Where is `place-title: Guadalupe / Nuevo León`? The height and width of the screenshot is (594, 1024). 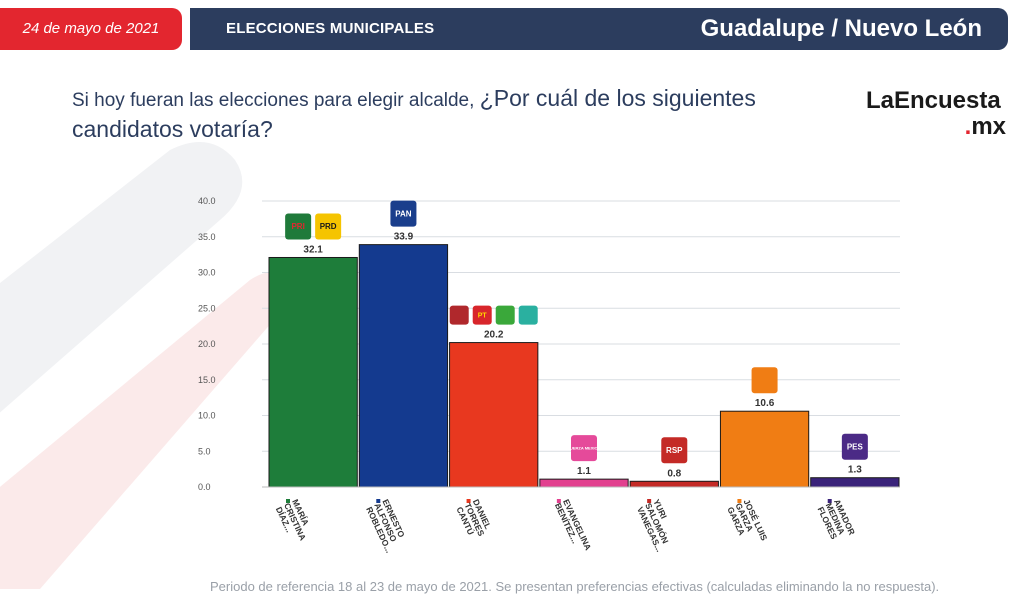 place-title: Guadalupe / Nuevo León is located at coordinates (841, 28).